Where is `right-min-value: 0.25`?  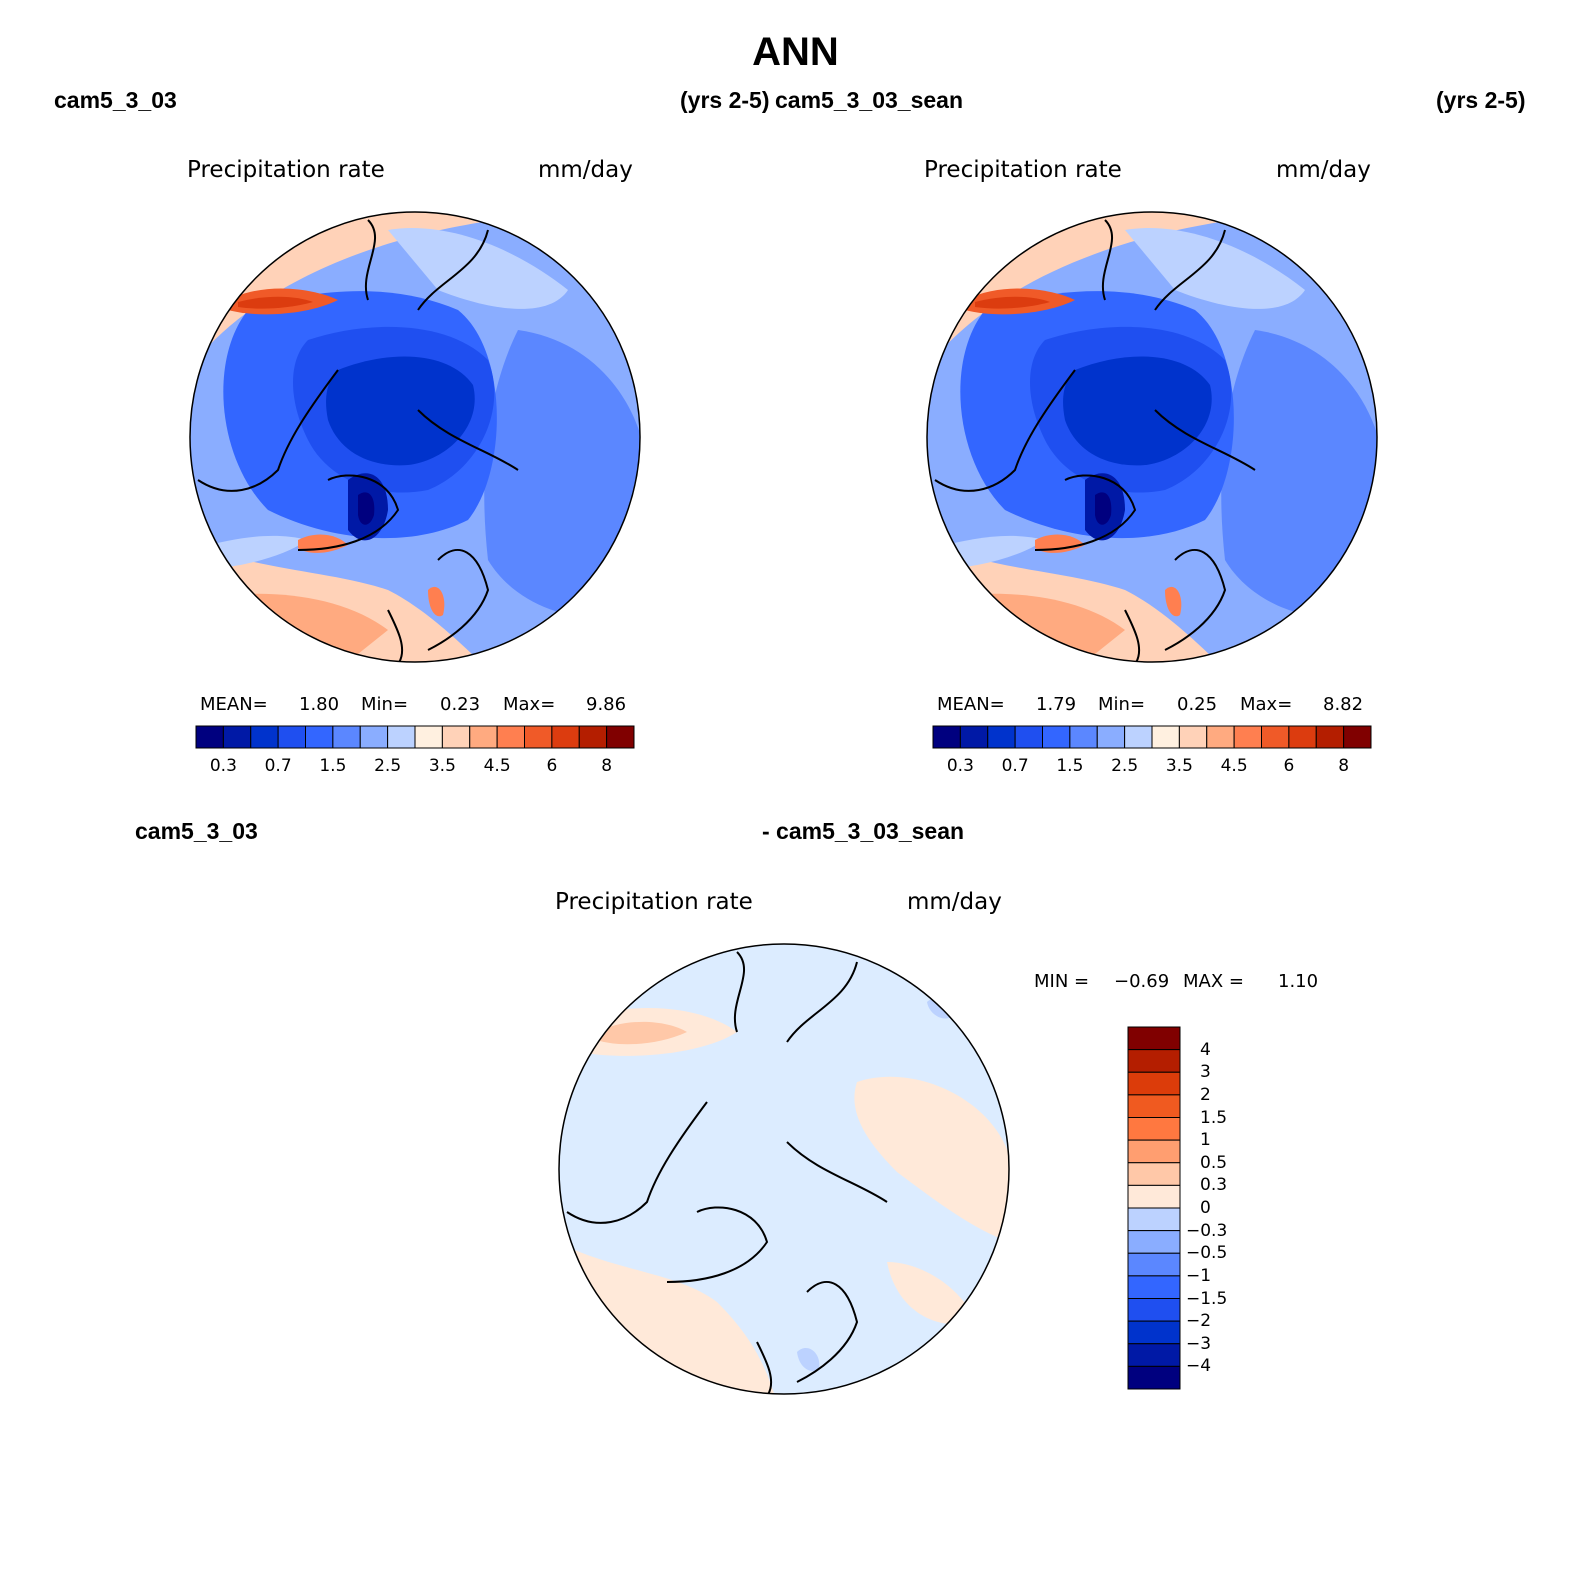 right-min-value: 0.25 is located at coordinates (1197, 704).